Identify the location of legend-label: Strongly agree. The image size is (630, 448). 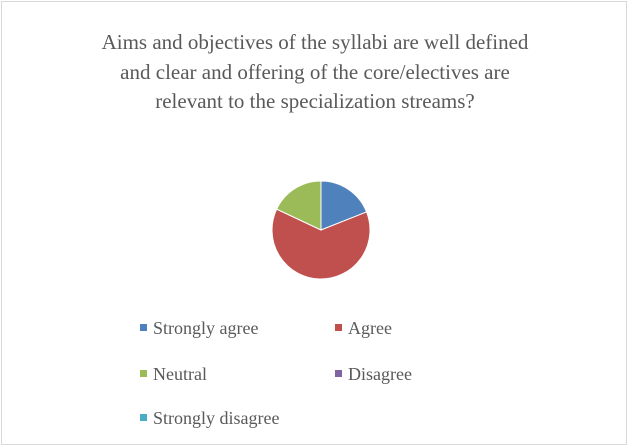
(206, 328).